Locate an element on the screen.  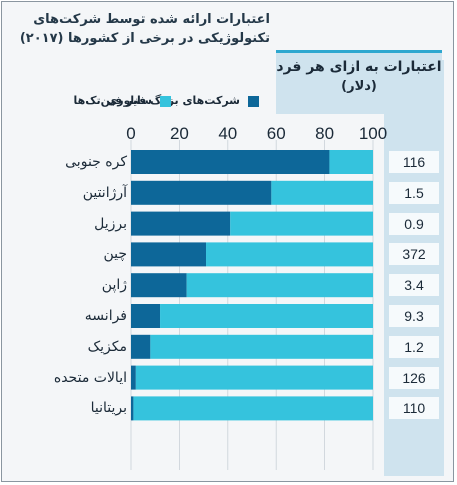
per-capita-value: 1.2 is located at coordinates (414, 346).